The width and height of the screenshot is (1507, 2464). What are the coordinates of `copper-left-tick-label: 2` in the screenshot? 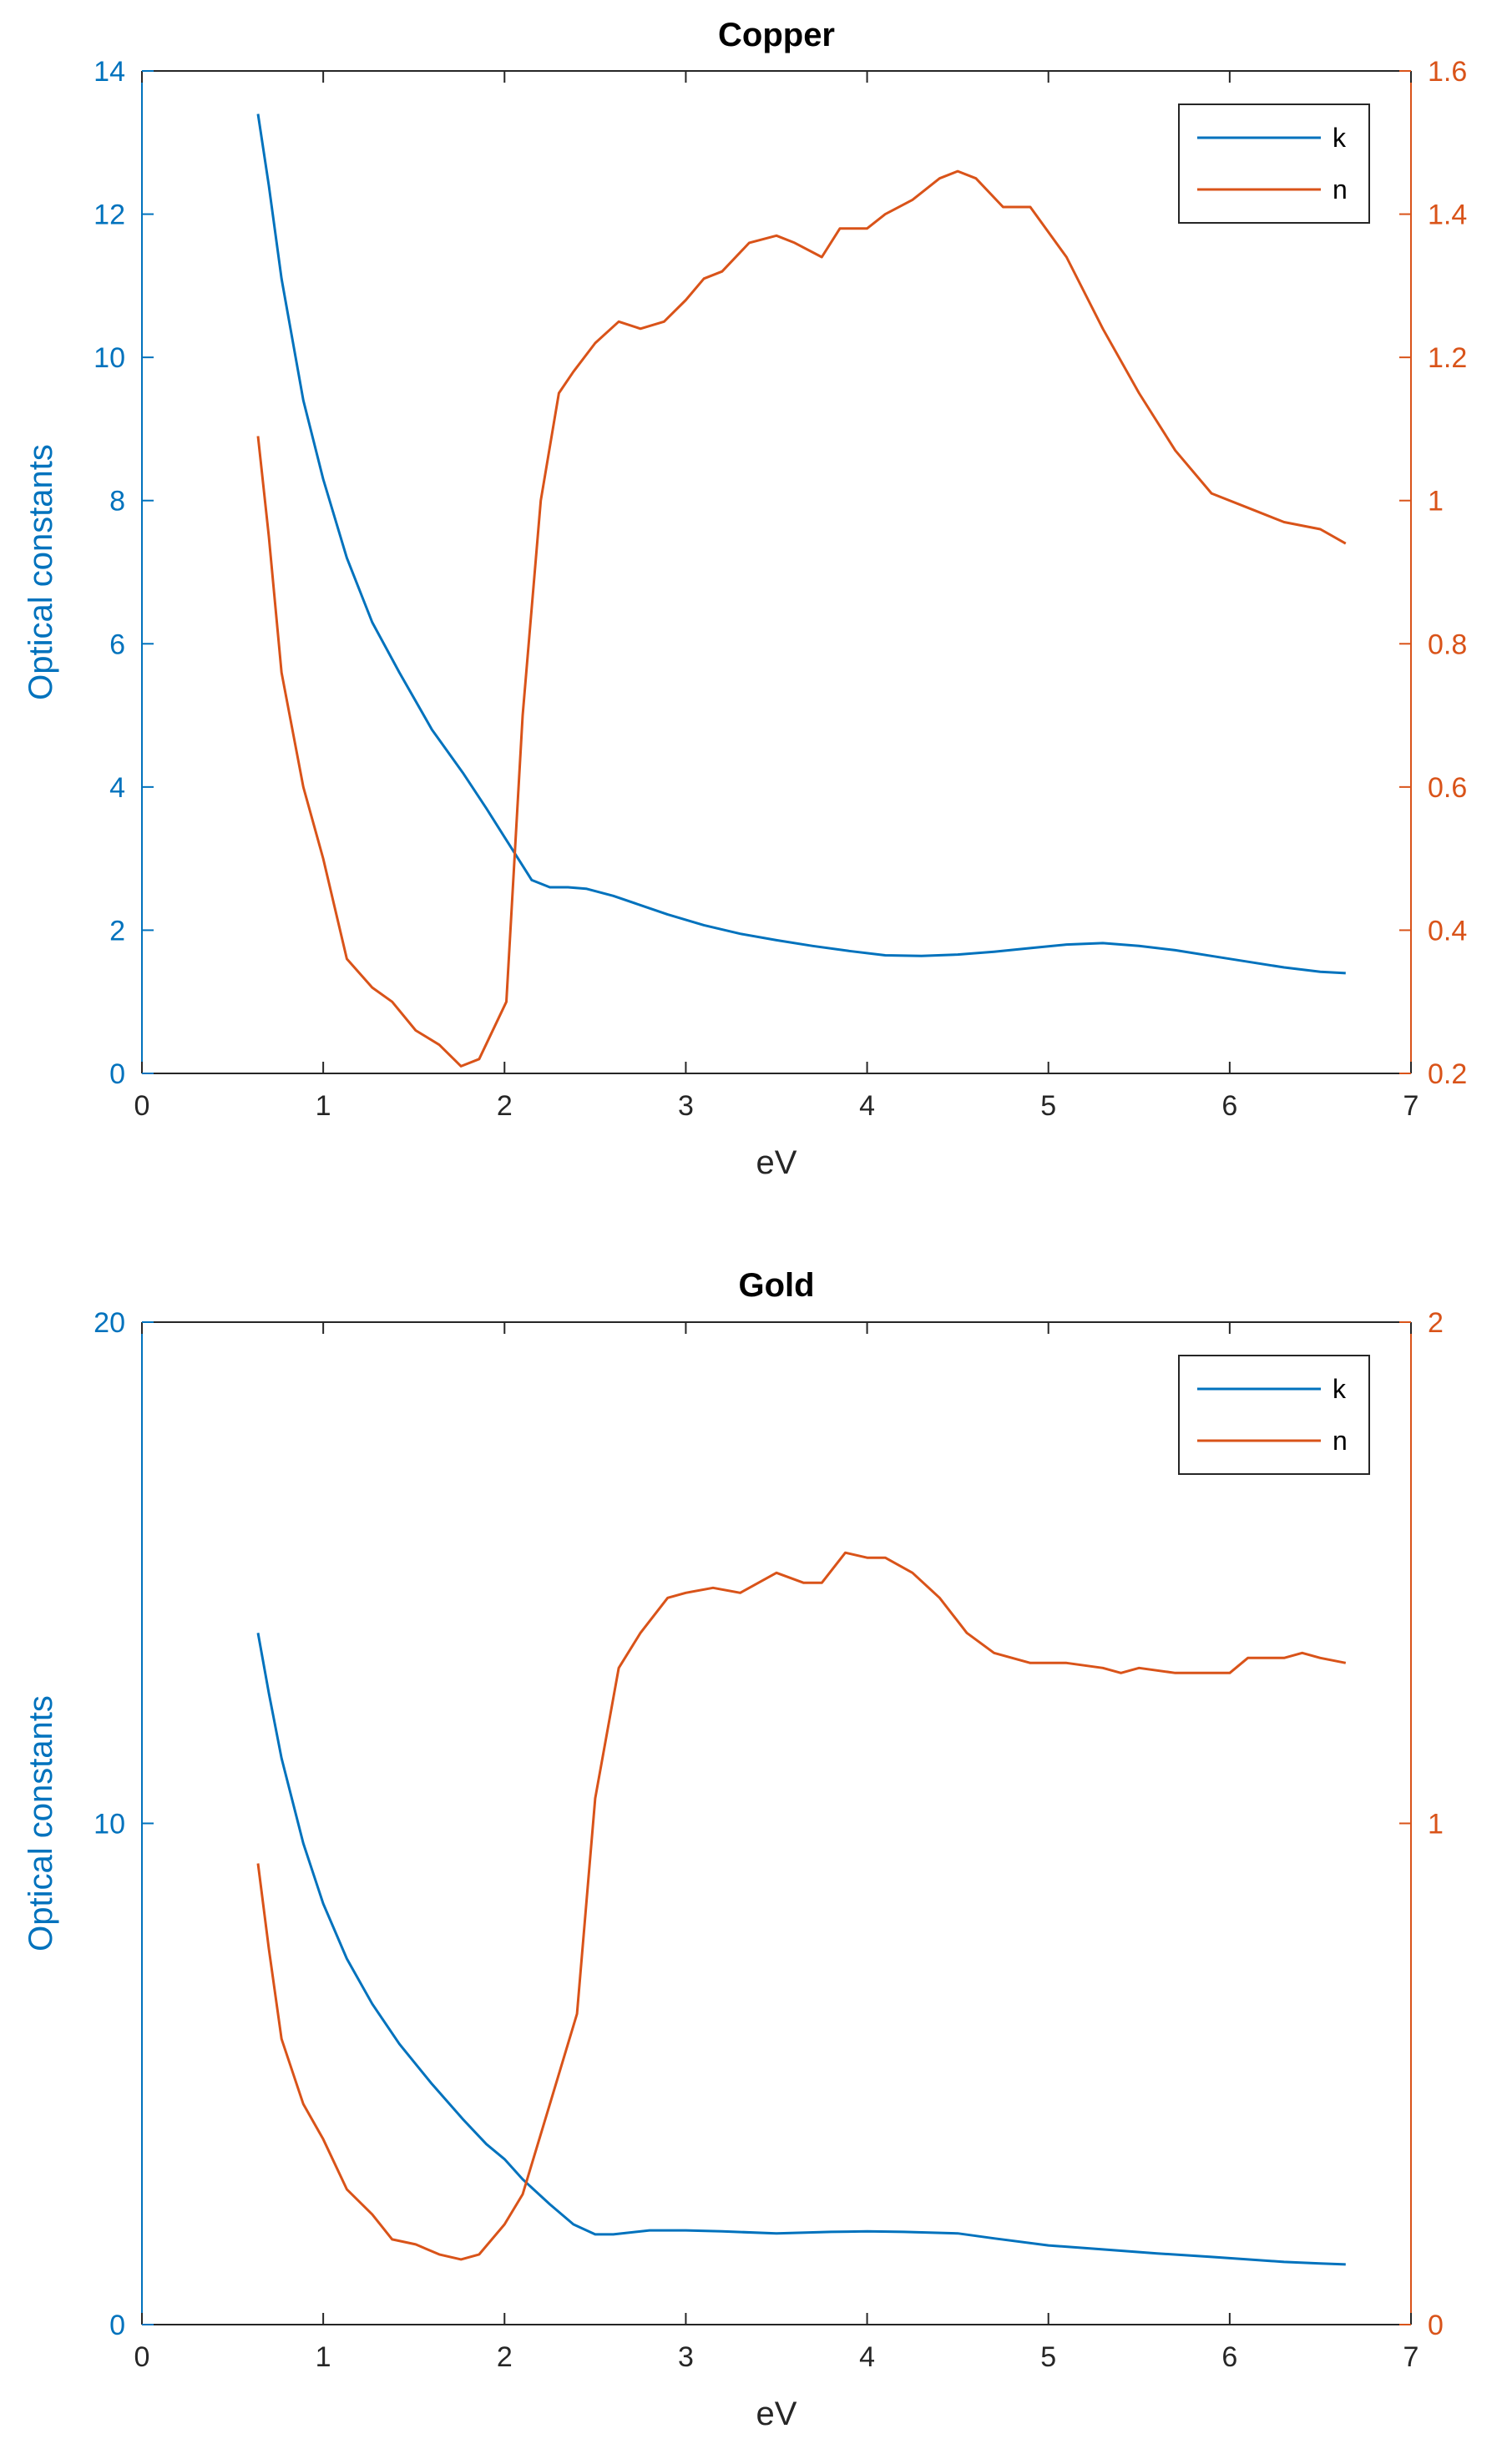 It's located at (117, 931).